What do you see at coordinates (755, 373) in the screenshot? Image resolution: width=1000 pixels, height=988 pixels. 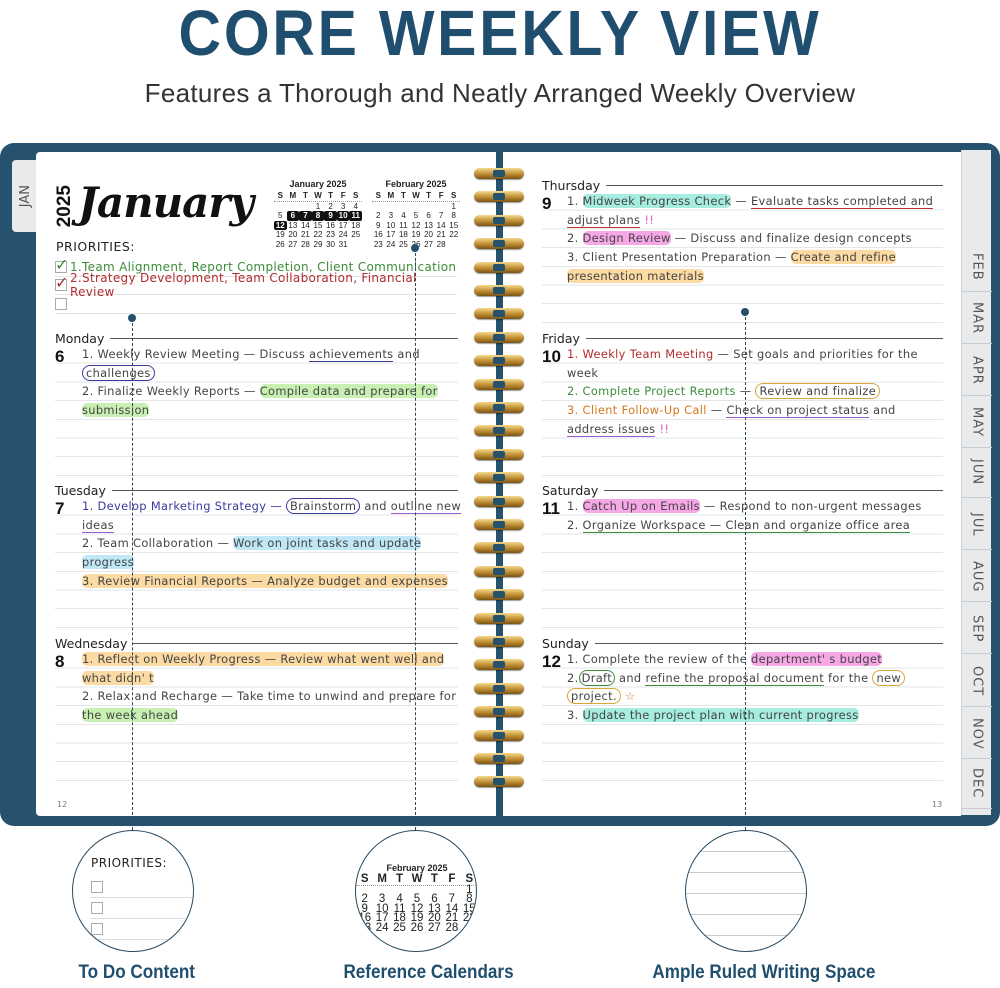 I see `entry-line: week` at bounding box center [755, 373].